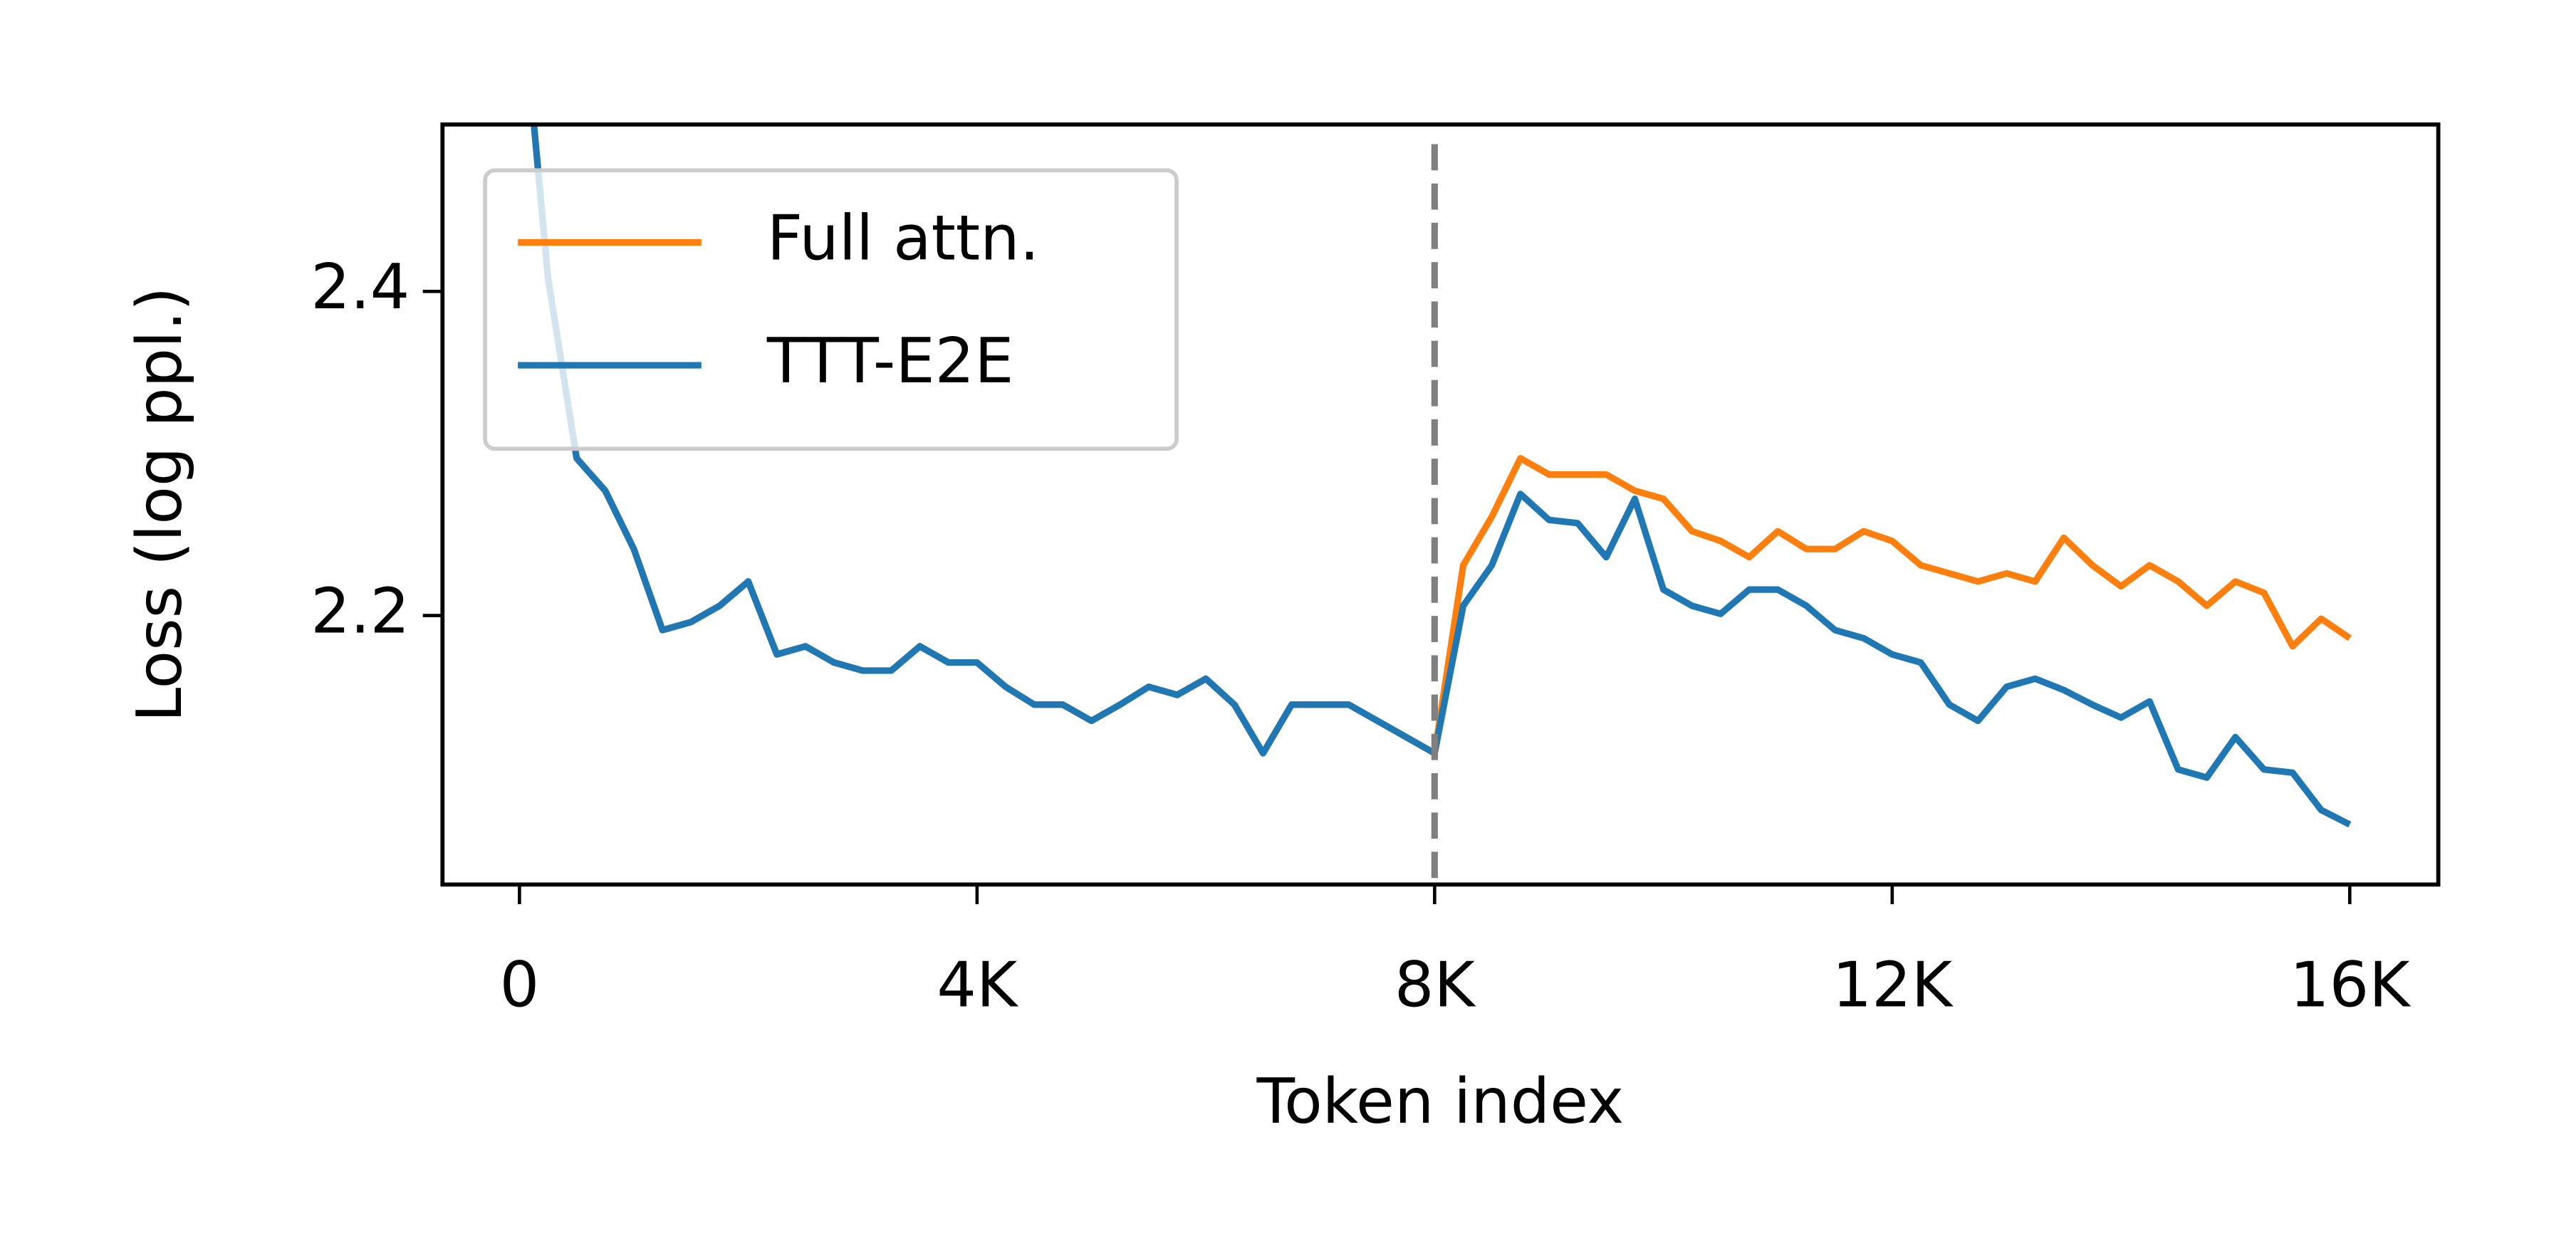  Describe the element at coordinates (1893, 985) in the screenshot. I see `x-tick-label: 12K` at that location.